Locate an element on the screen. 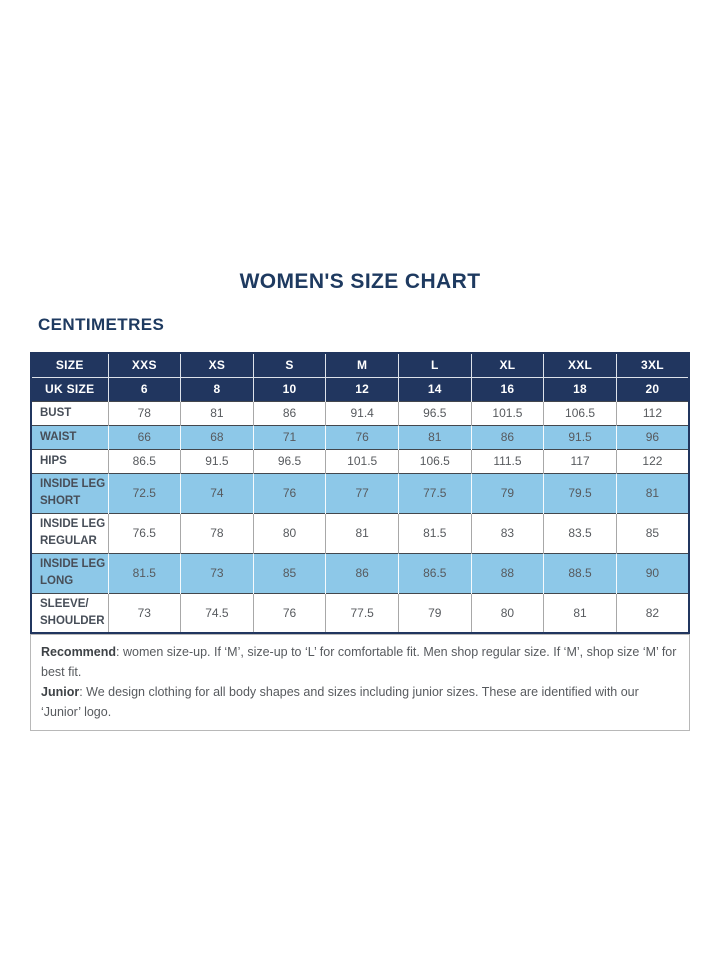 This screenshot has width=720, height=960. row-label: SLEEVE/ SHOULDER is located at coordinates (69, 612).